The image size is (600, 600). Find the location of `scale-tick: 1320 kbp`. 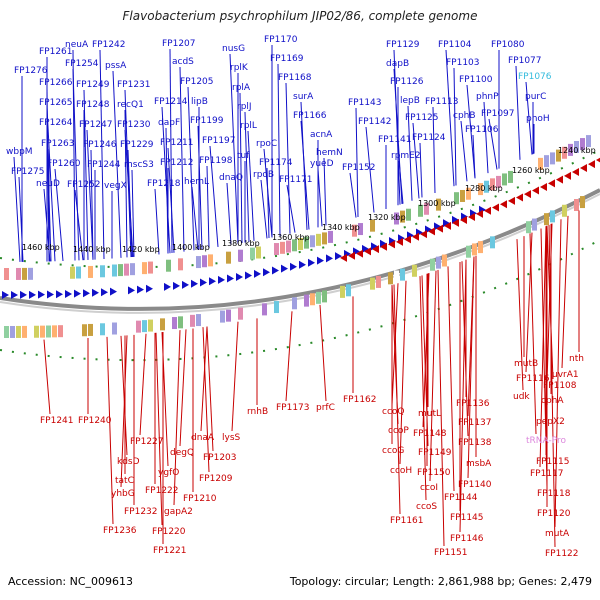

scale-tick: 1320 kbp is located at coordinates (387, 217).